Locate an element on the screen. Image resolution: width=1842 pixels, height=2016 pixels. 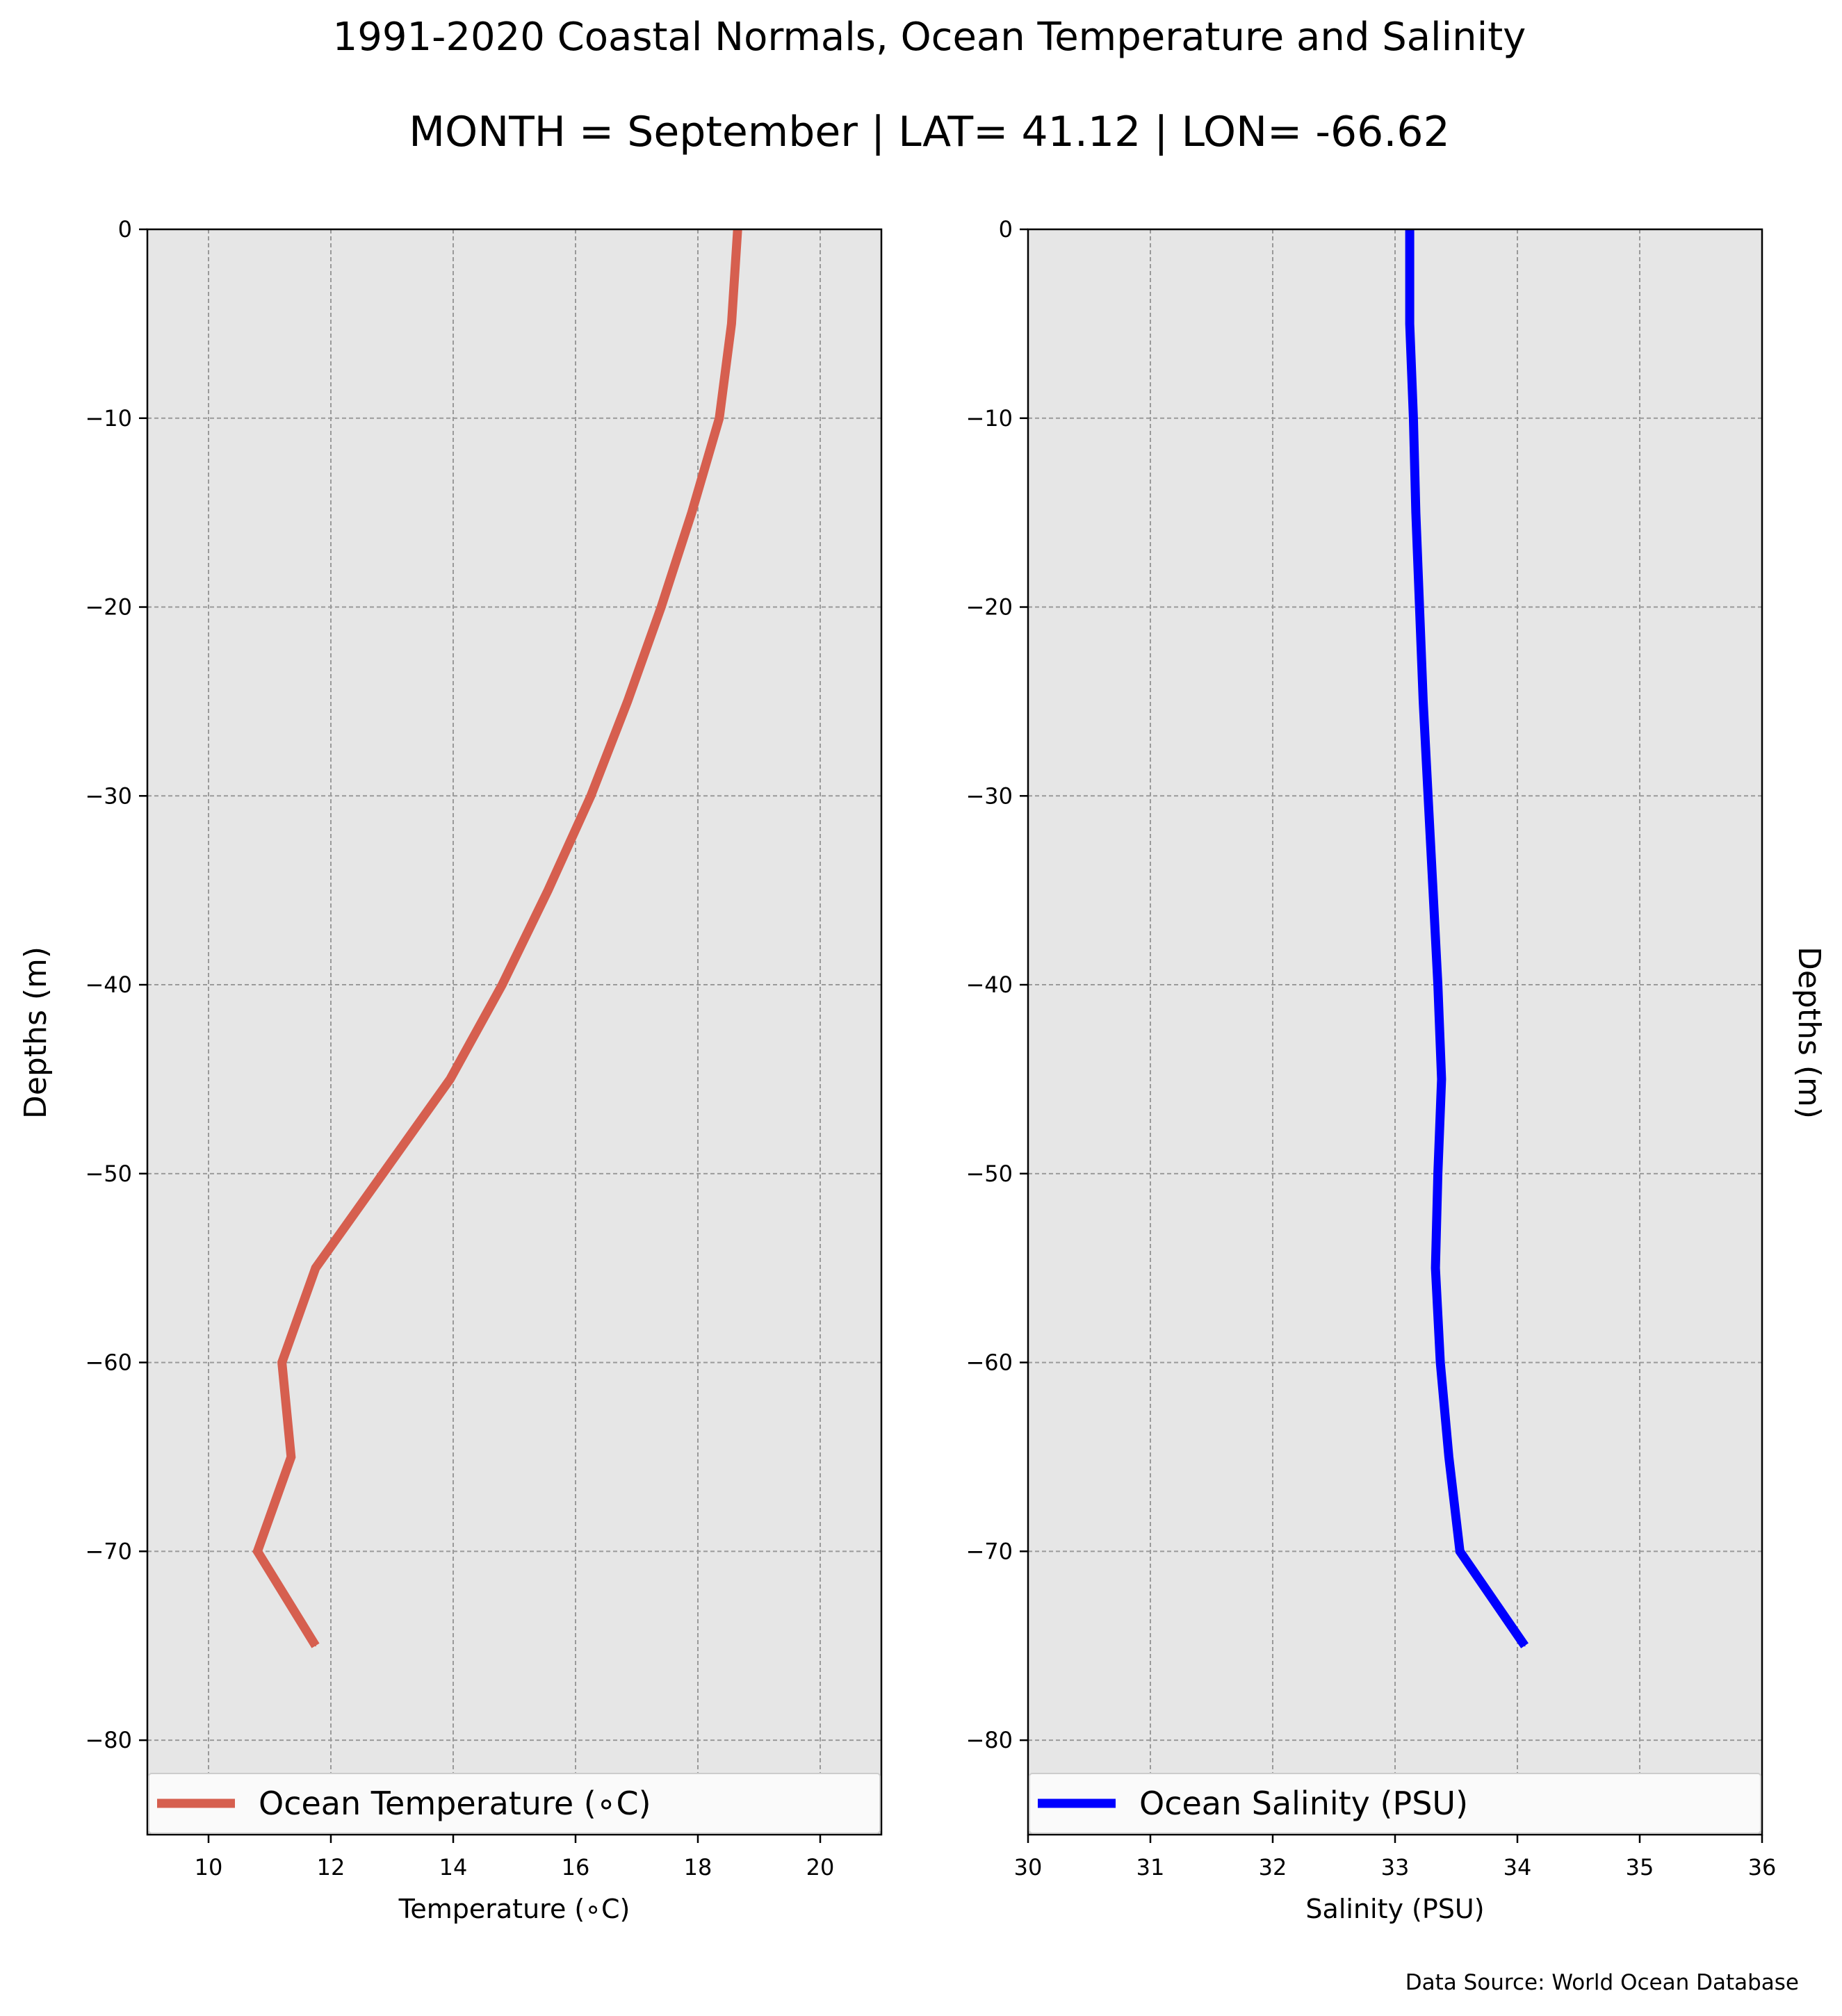
temperature-y-tick-label: 0 is located at coordinates (125, 230).